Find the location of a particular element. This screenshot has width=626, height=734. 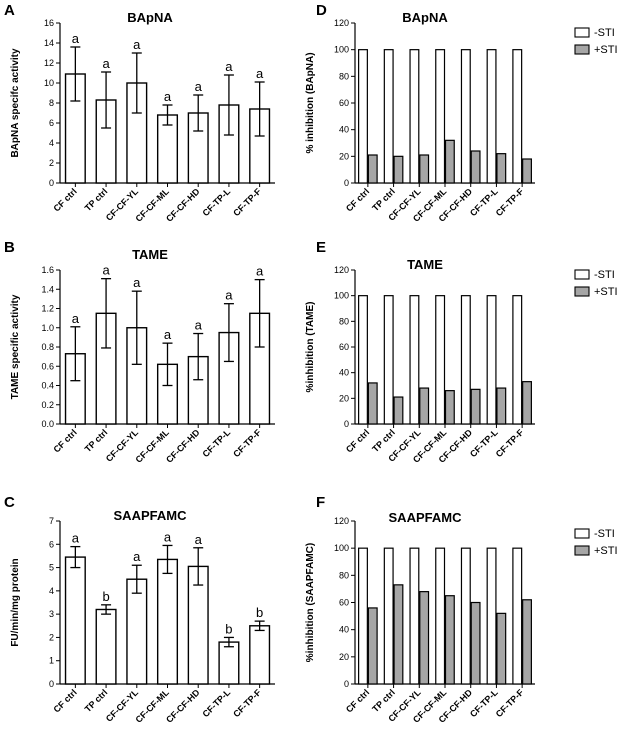

y-tick-label-a: 14 is located at coordinates (49, 43).